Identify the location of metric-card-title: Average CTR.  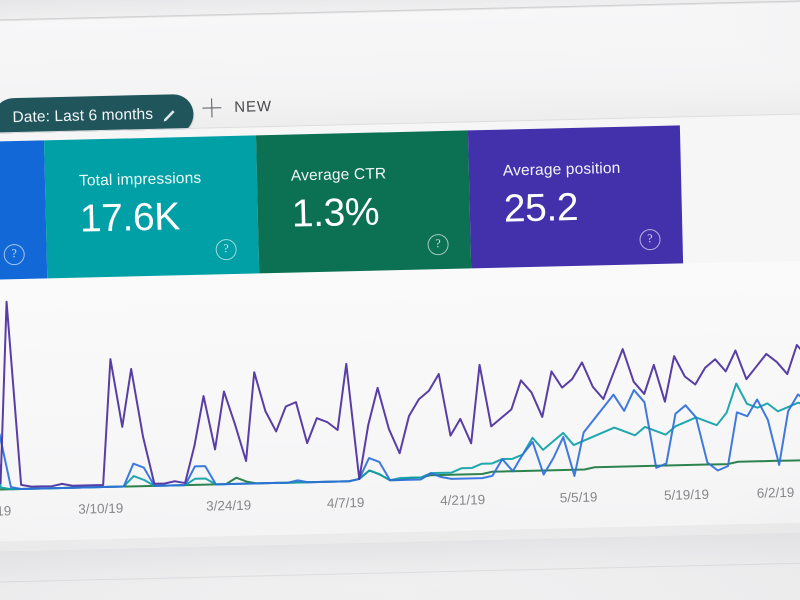
(338, 175).